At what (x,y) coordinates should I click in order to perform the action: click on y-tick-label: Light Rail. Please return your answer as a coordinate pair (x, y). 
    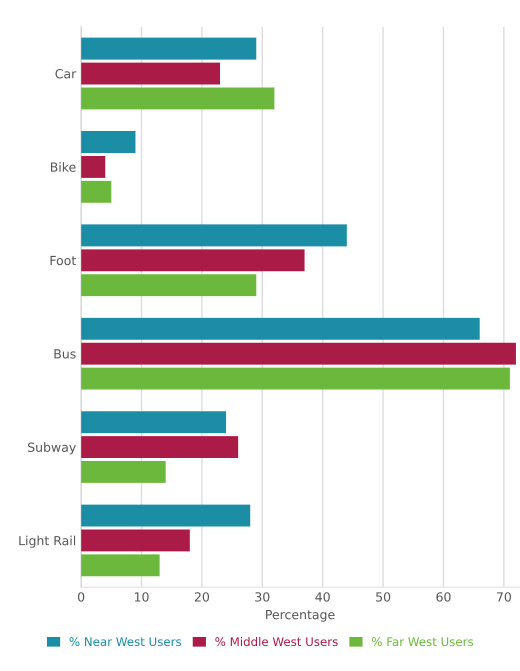
    Looking at the image, I should click on (47, 542).